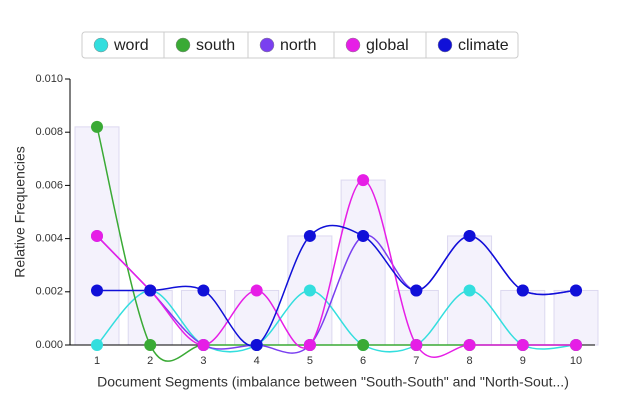  What do you see at coordinates (523, 361) in the screenshot?
I see `x-tick-label: 9` at bounding box center [523, 361].